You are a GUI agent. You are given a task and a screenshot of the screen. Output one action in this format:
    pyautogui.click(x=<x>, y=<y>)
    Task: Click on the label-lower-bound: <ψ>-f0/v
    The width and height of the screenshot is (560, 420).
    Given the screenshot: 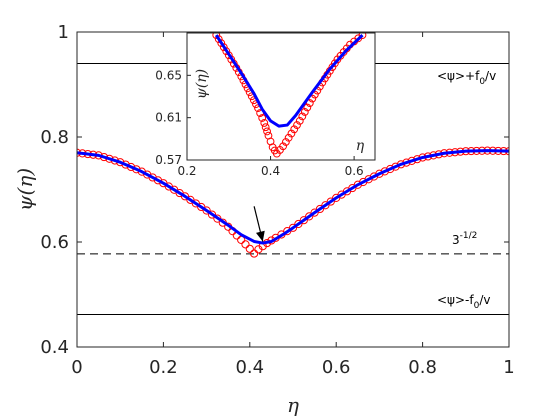 What is the action you would take?
    pyautogui.click(x=463, y=302)
    